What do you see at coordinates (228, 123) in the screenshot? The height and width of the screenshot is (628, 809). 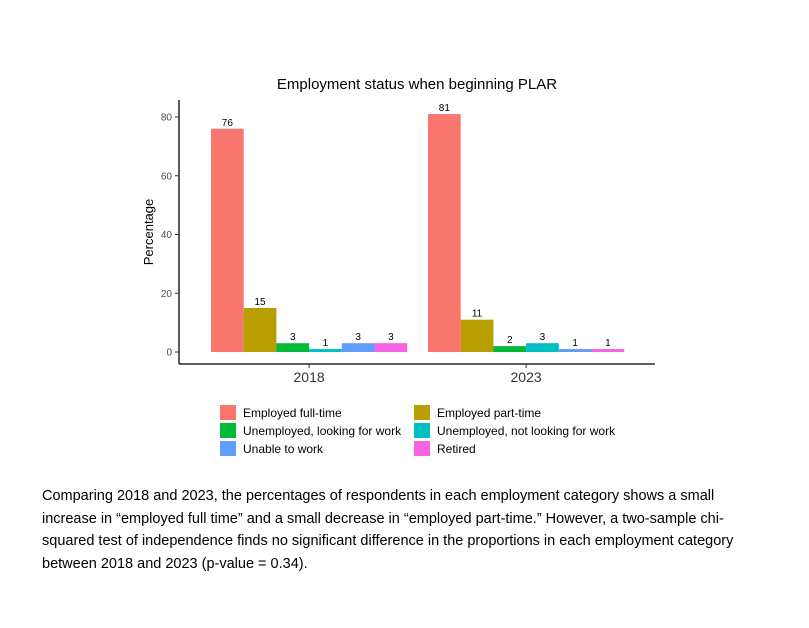 I see `bar-value-label: 76` at bounding box center [228, 123].